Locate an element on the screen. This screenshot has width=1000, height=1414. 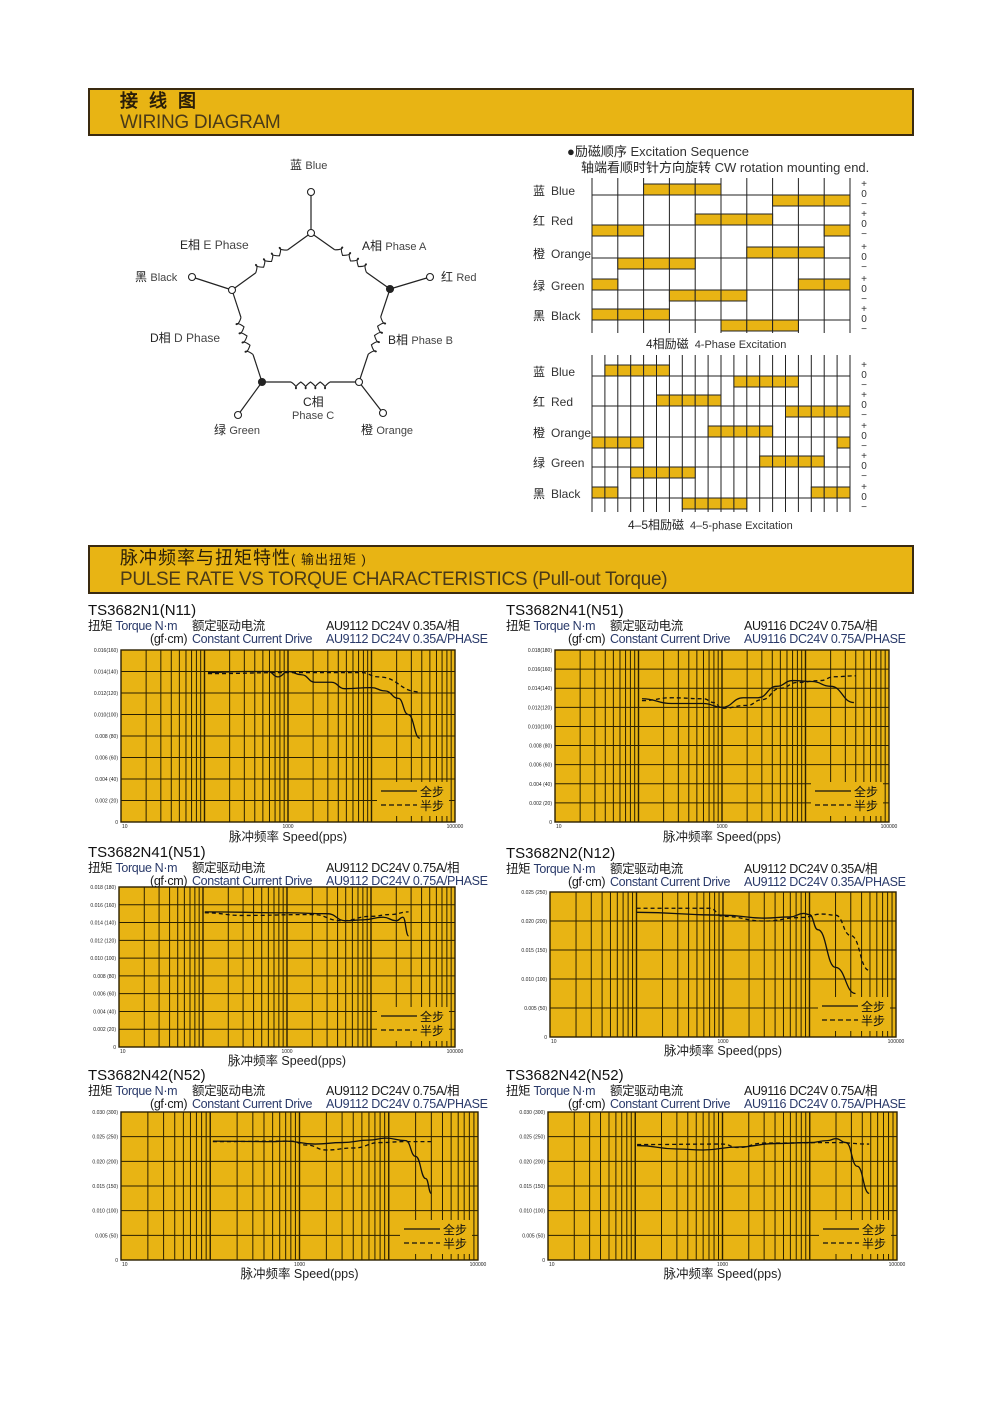
chart-title: TS3682N41(N51) is located at coordinates (565, 610).